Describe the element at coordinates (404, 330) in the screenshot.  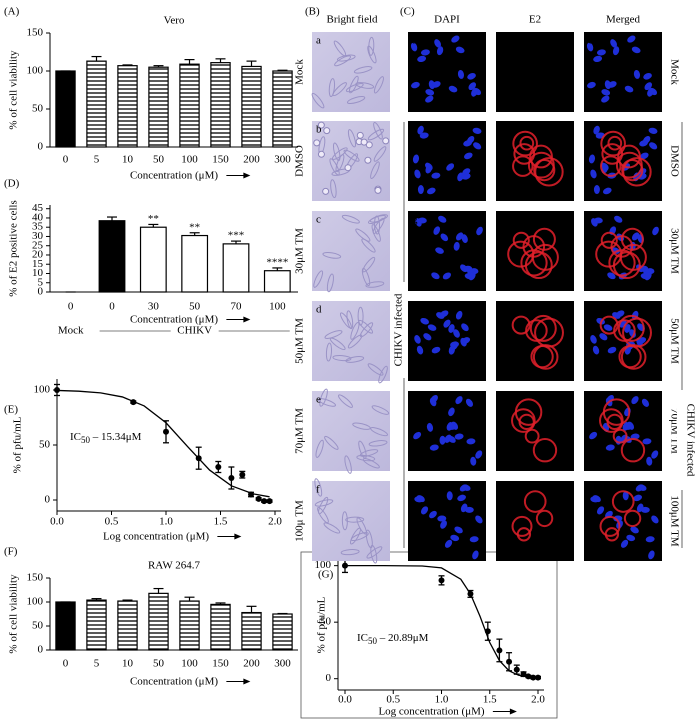
I see `group-gap` at that location.